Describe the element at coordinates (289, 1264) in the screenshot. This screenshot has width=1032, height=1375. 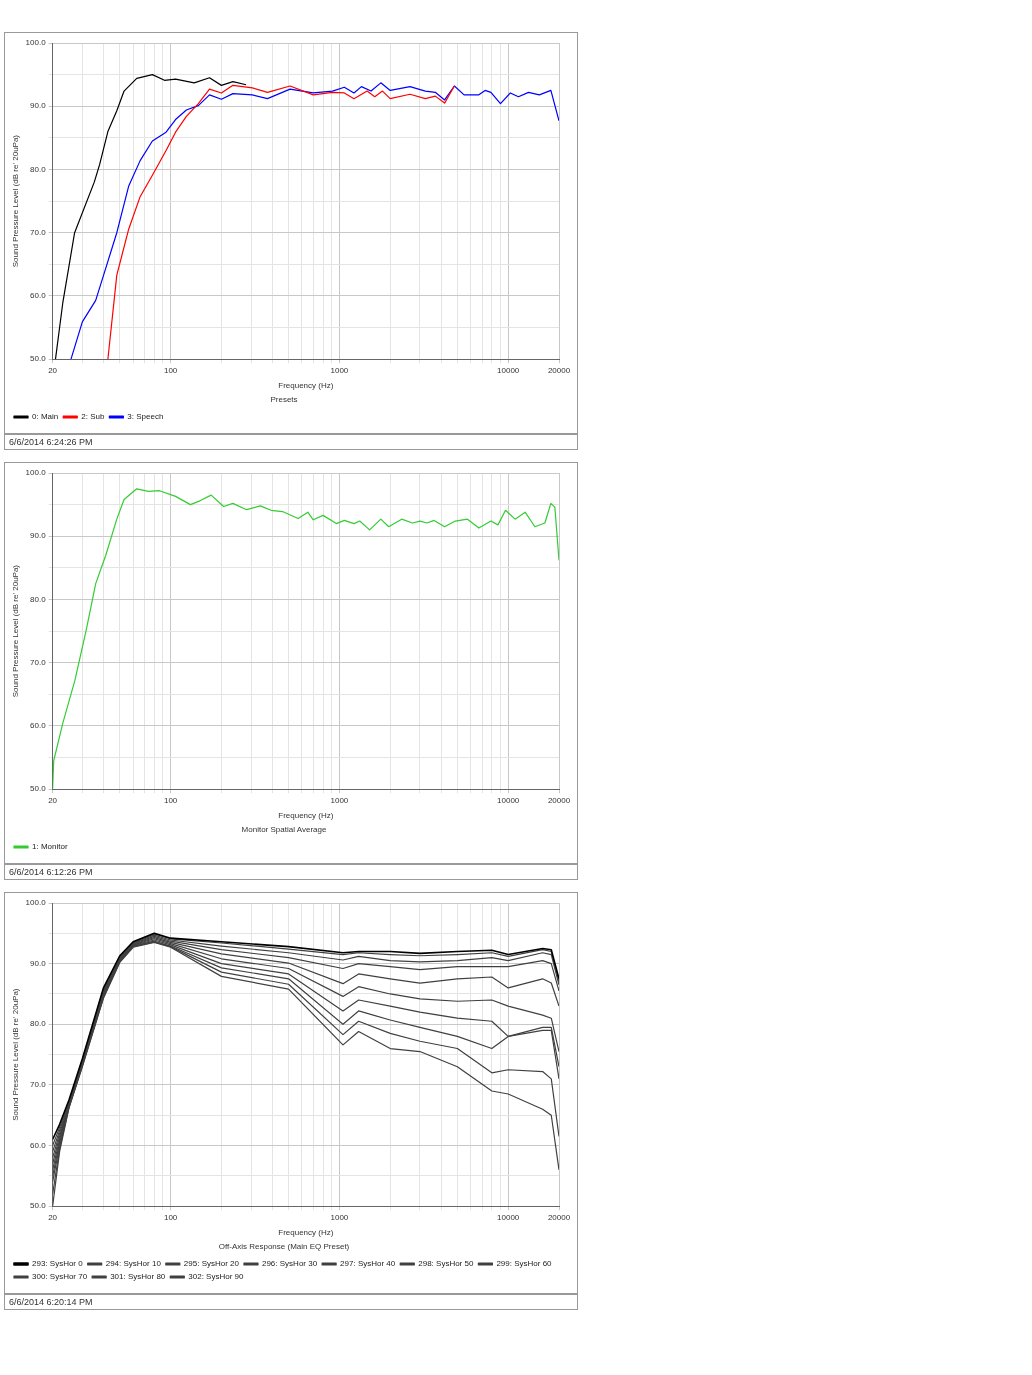
I see `legend-label: 296: SysHor 30` at that location.